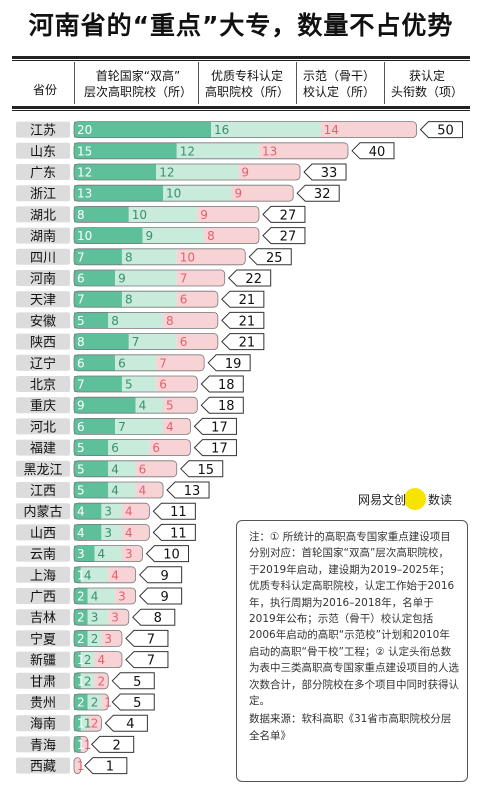  I want to click on bar-value-label: 8, so click(129, 300).